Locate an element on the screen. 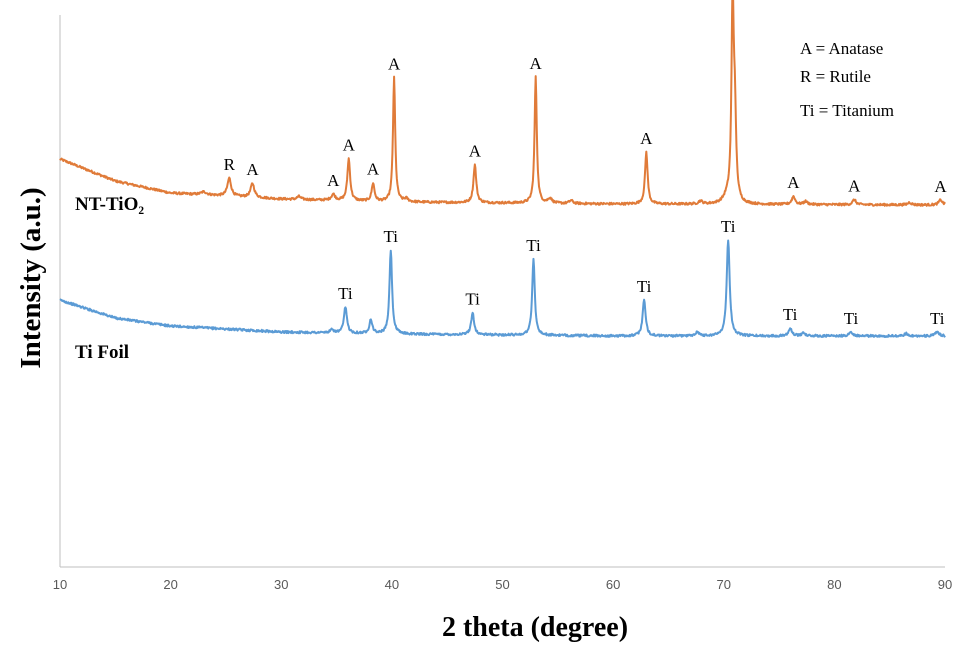 The width and height of the screenshot is (962, 646). x-tick-label: 20 is located at coordinates (170, 584).